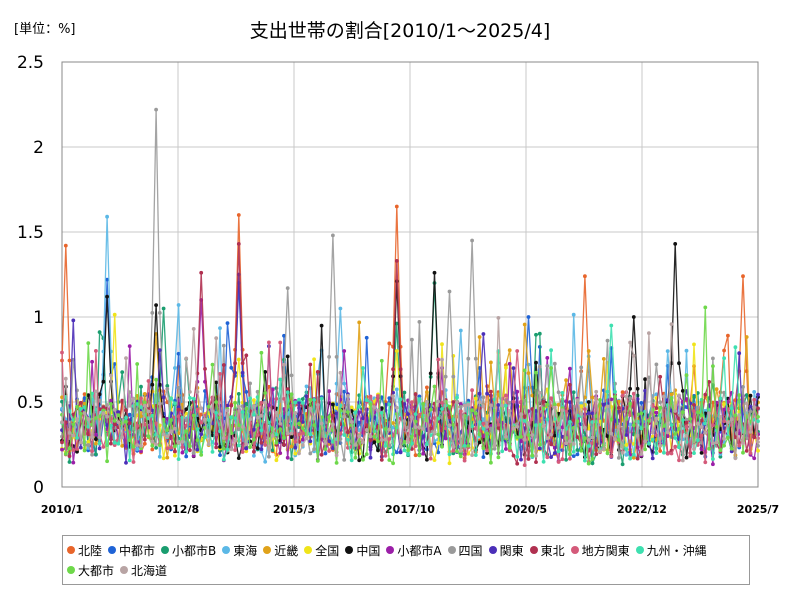  I want to click on legend-label: 中国, so click(368, 550).